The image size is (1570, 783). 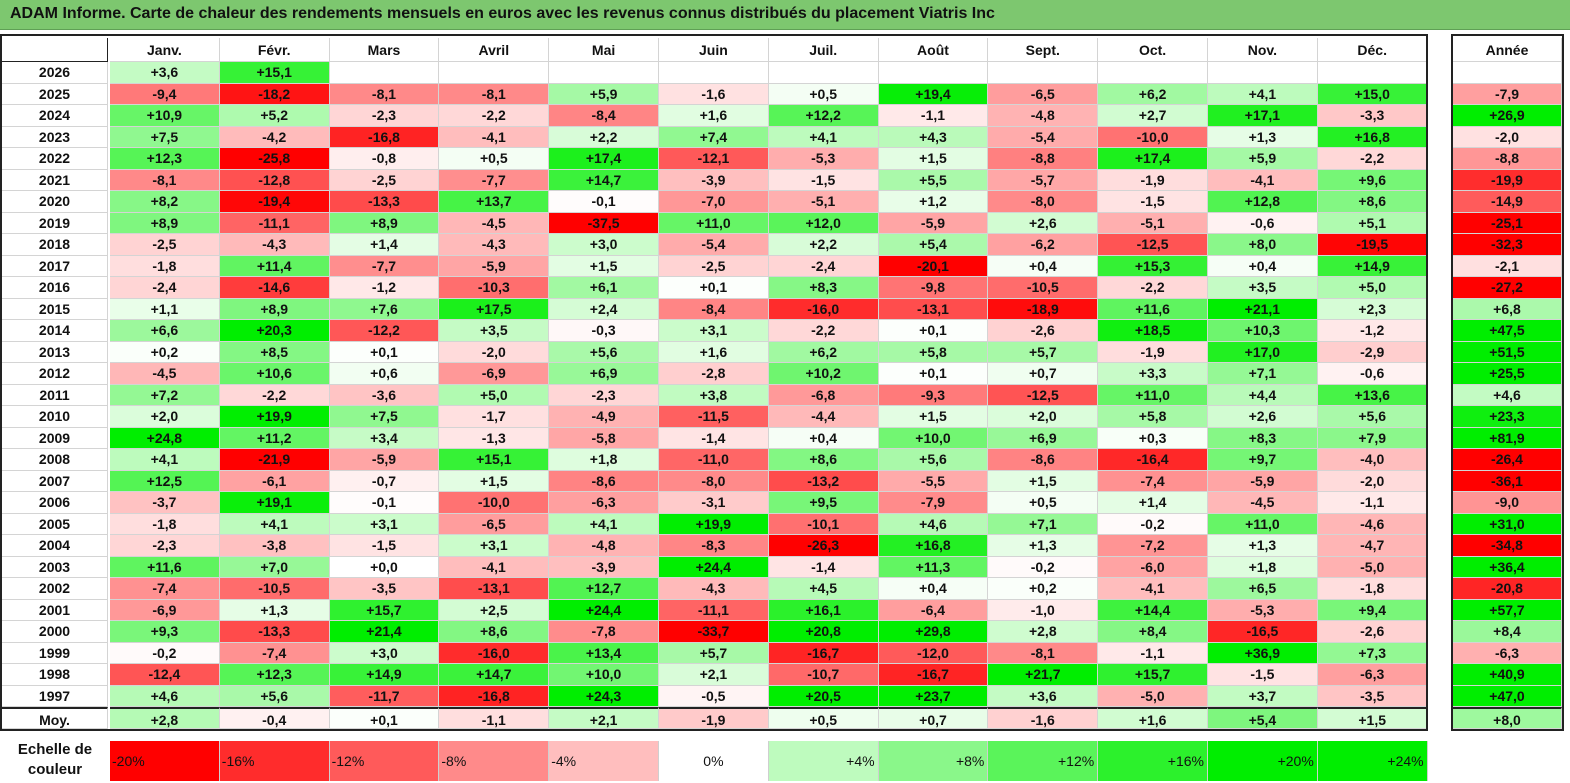 What do you see at coordinates (1043, 761) in the screenshot?
I see `legend-swatch: +12%` at bounding box center [1043, 761].